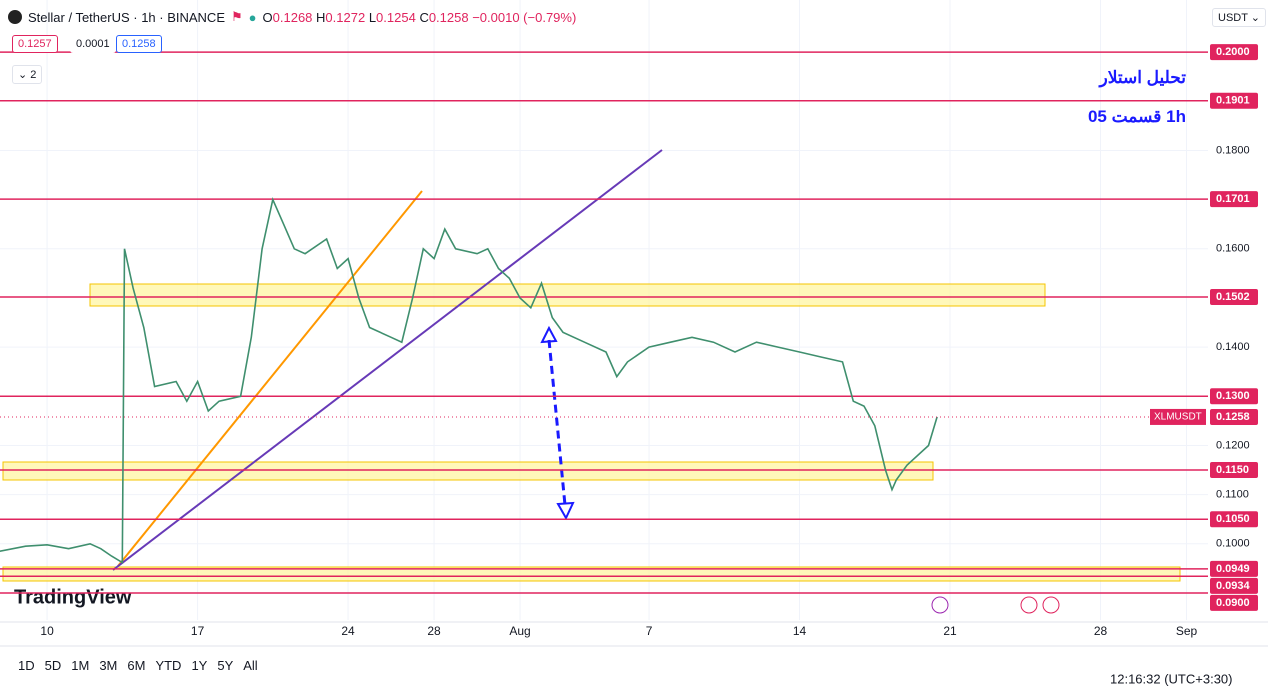 The width and height of the screenshot is (1268, 691). What do you see at coordinates (198, 631) in the screenshot?
I see `x-tick-label: 17` at bounding box center [198, 631].